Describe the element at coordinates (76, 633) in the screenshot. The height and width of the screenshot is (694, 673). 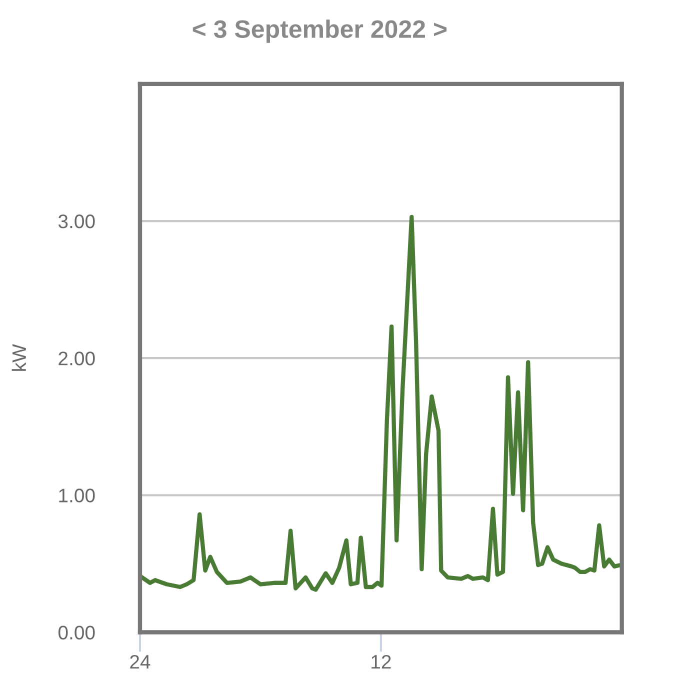
I see `y-tick-label: 0.00` at that location.